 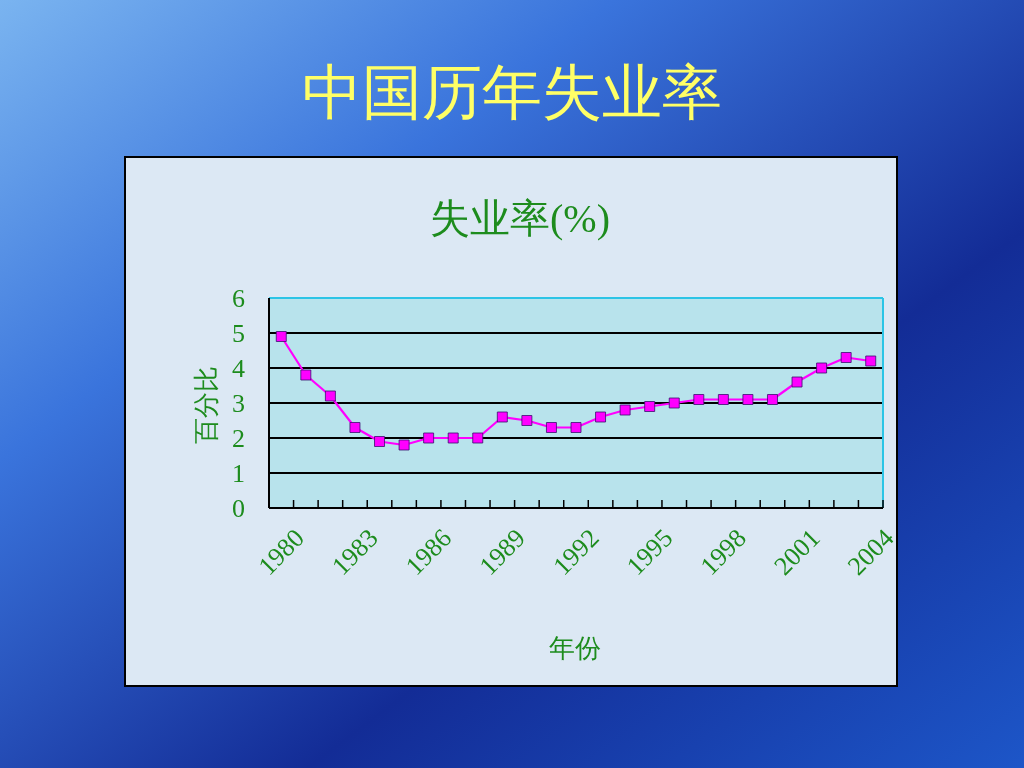 I want to click on y-tick-label: 0, so click(x=238, y=508).